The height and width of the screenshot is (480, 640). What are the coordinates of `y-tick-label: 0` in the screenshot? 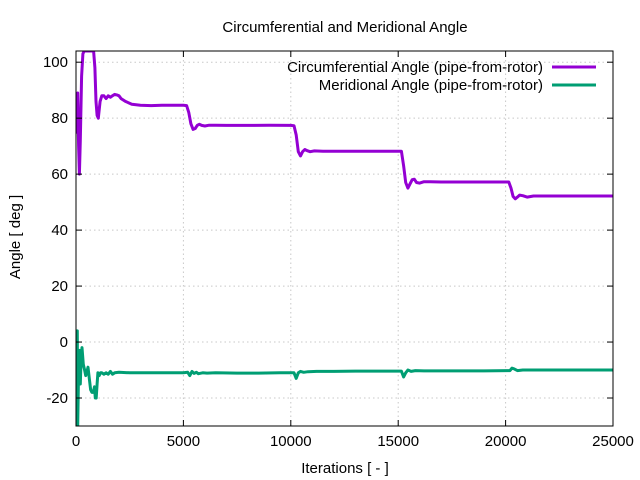 It's located at (64, 342).